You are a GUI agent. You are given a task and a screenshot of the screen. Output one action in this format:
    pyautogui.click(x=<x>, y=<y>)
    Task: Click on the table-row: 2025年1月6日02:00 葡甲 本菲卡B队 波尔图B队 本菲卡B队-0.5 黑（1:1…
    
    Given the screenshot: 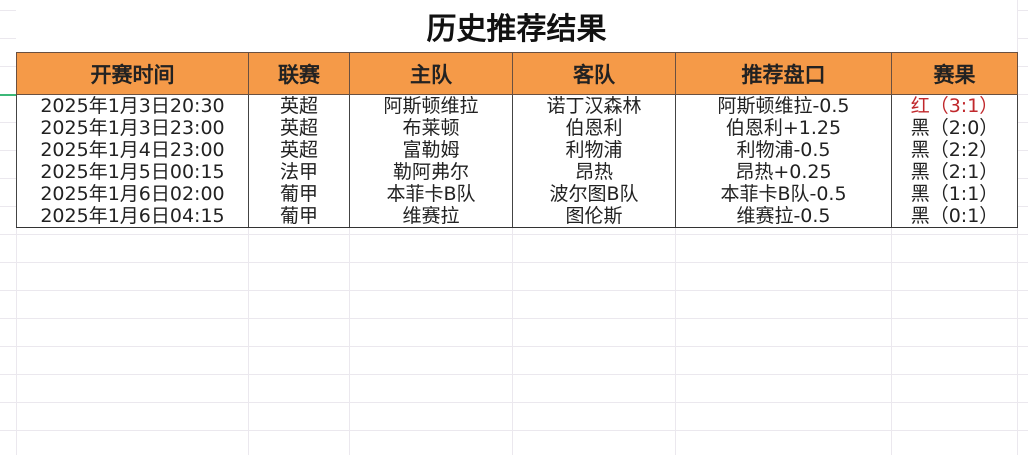 What is the action you would take?
    pyautogui.click(x=517, y=194)
    